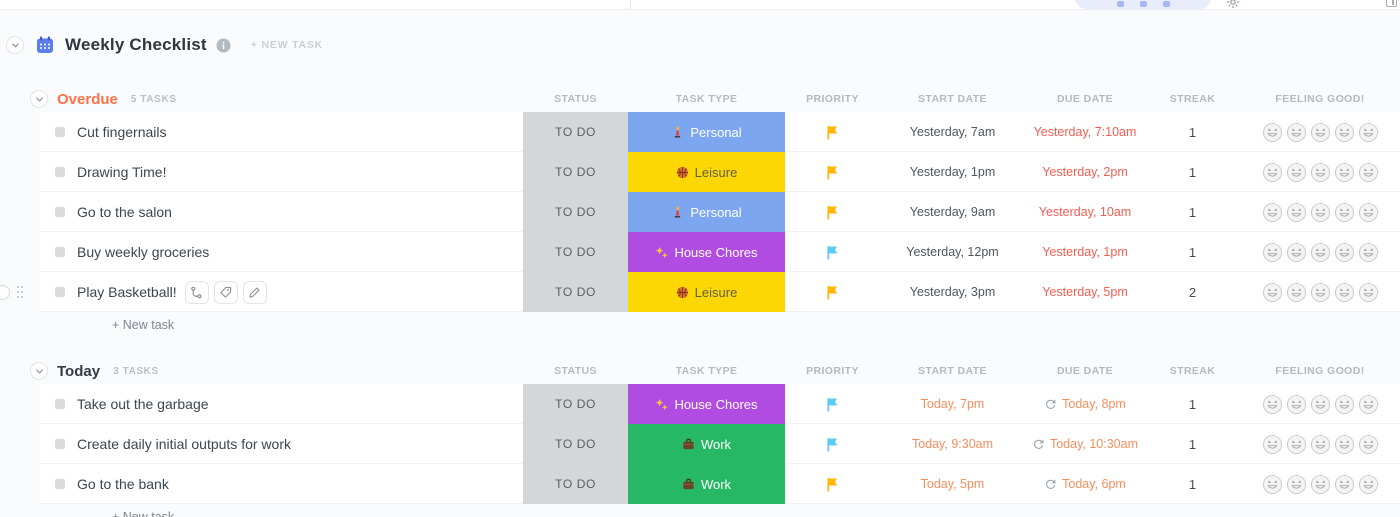 The height and width of the screenshot is (517, 1400). What do you see at coordinates (952, 252) in the screenshot?
I see `start-date: Yesterday, 12pm` at bounding box center [952, 252].